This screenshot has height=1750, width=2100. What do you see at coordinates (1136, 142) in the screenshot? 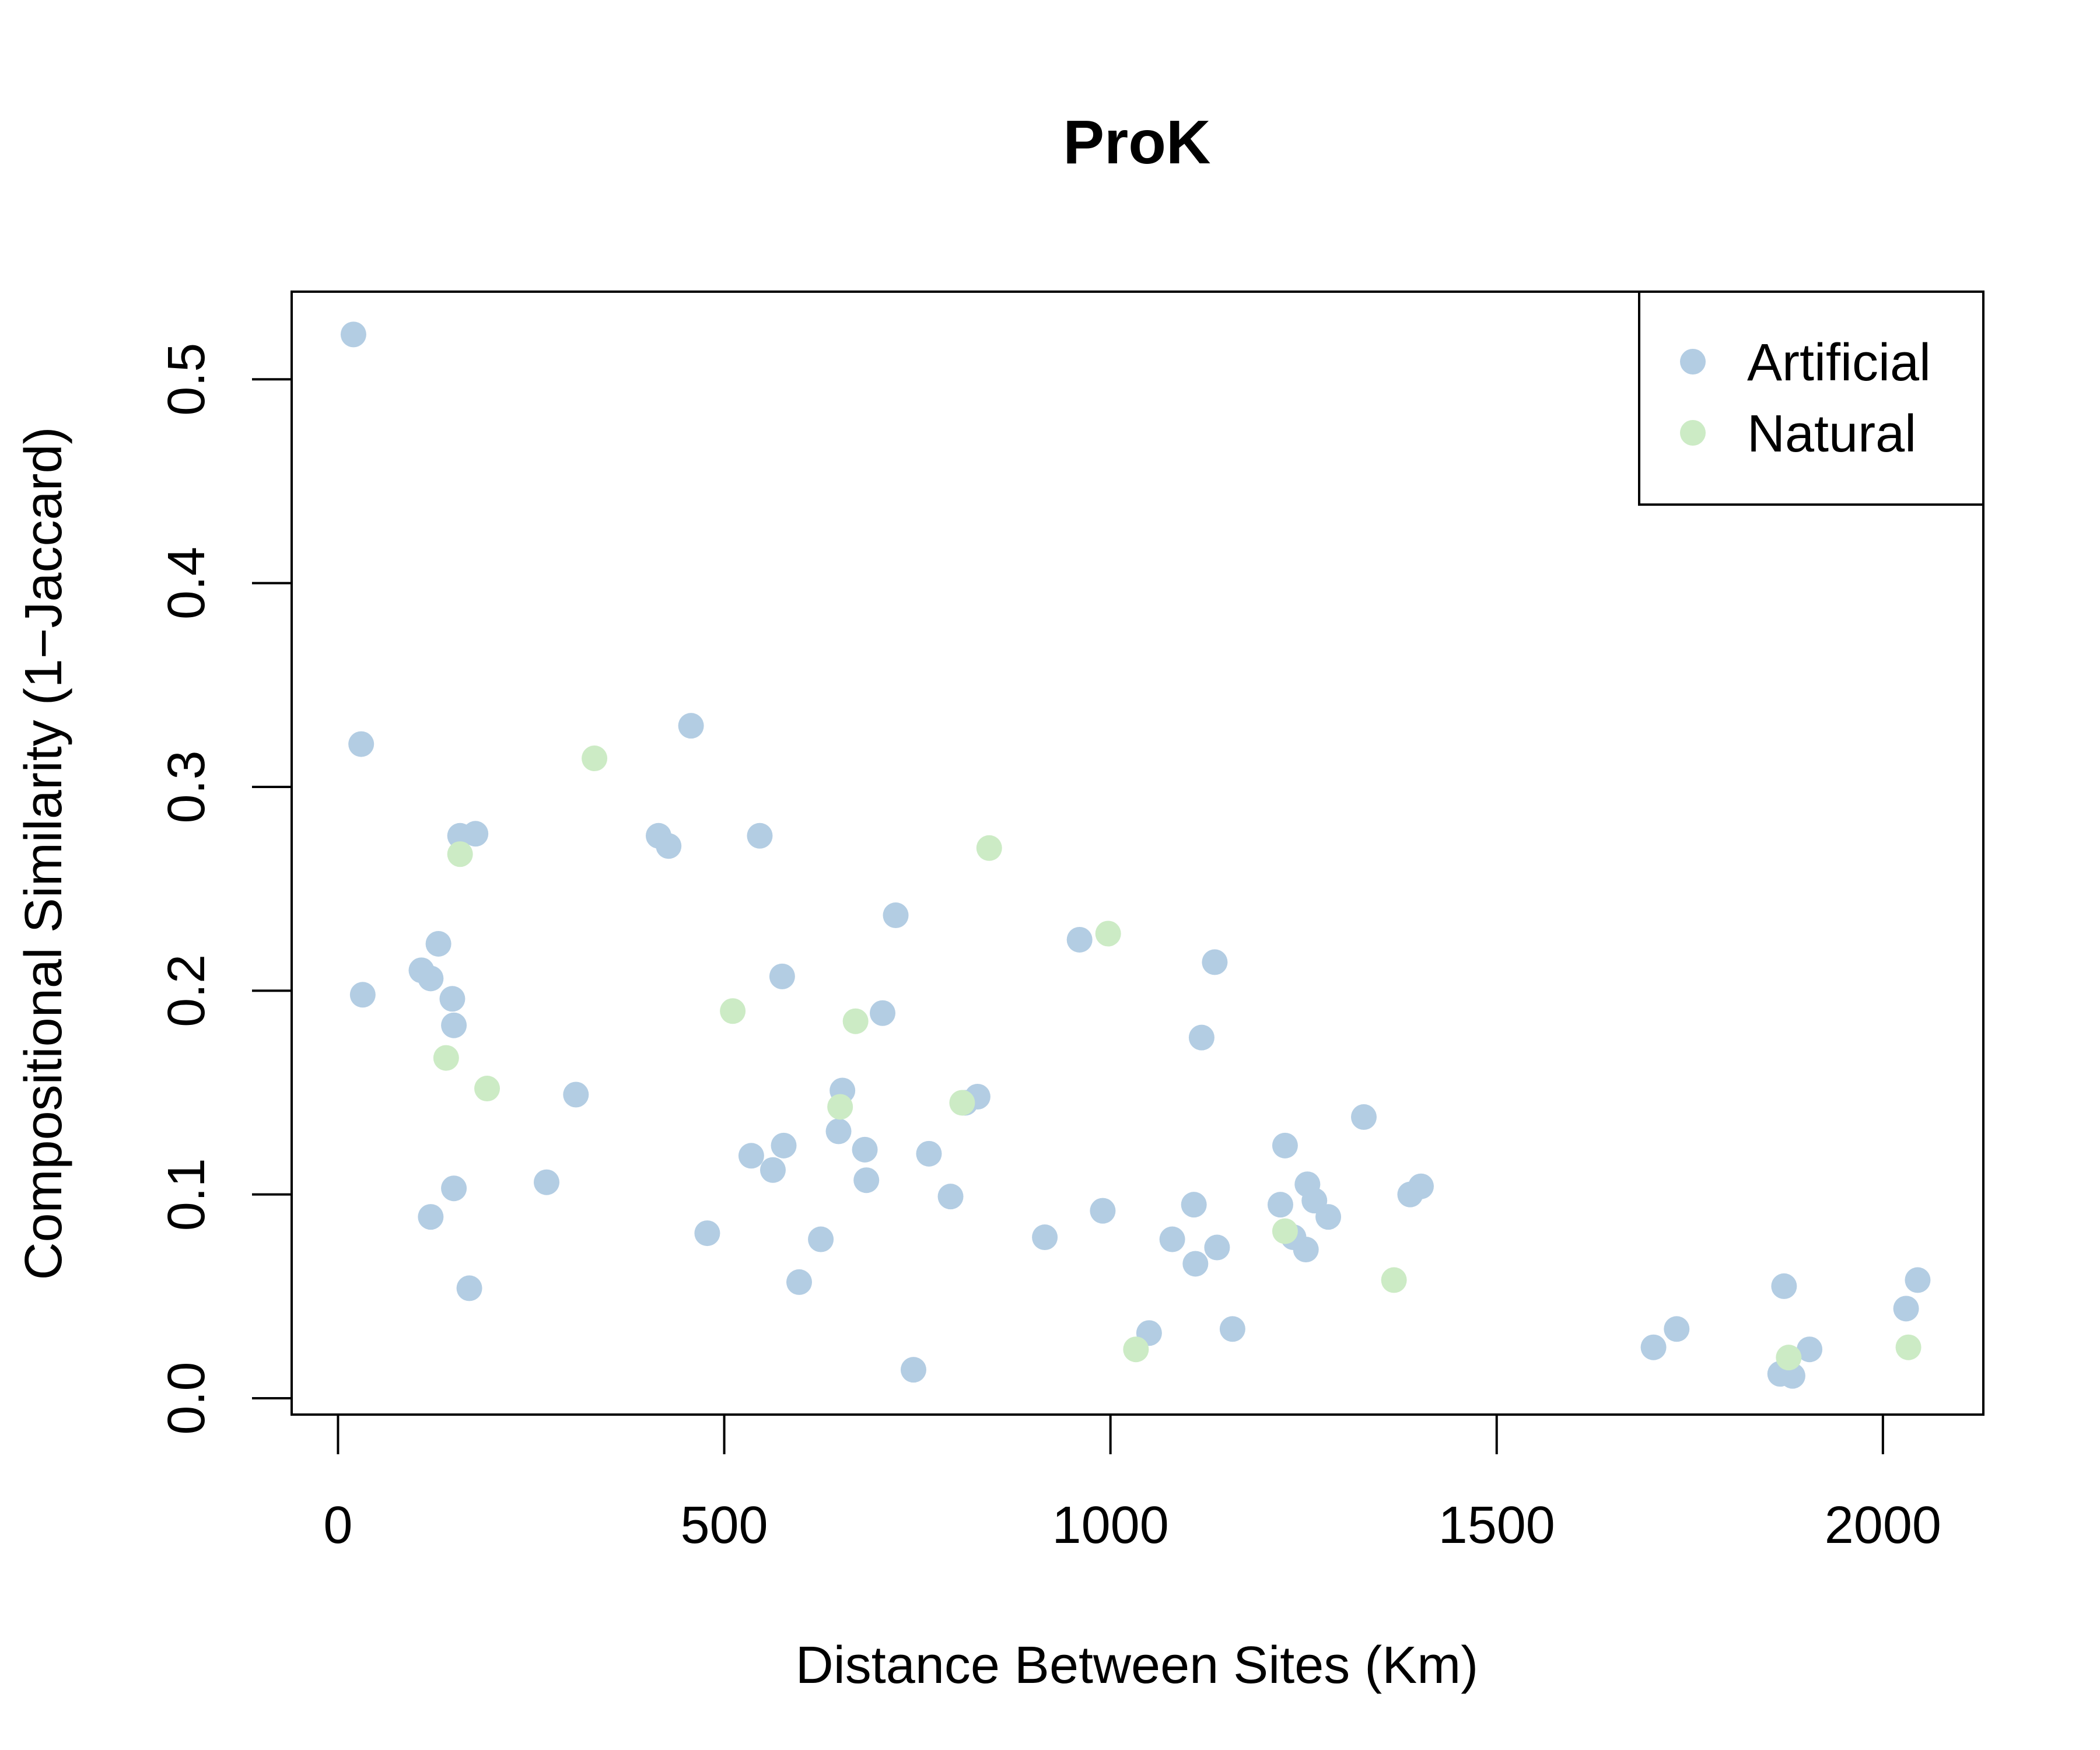
I see `chart-title: ProK` at bounding box center [1136, 142].